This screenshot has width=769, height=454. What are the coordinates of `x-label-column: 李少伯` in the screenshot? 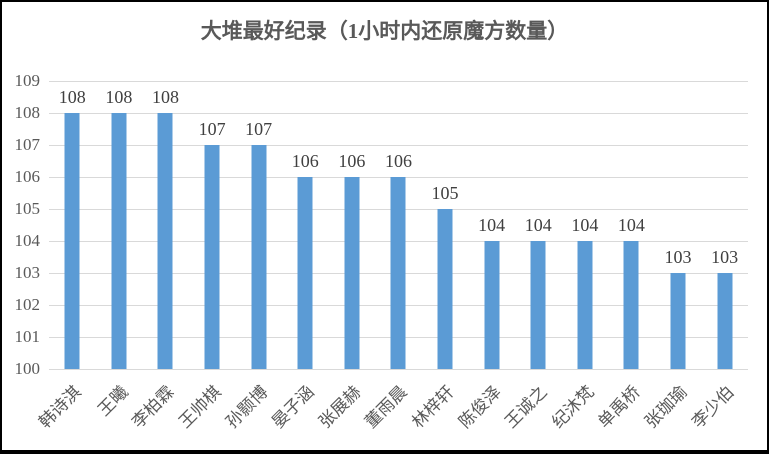 It's located at (718, 409).